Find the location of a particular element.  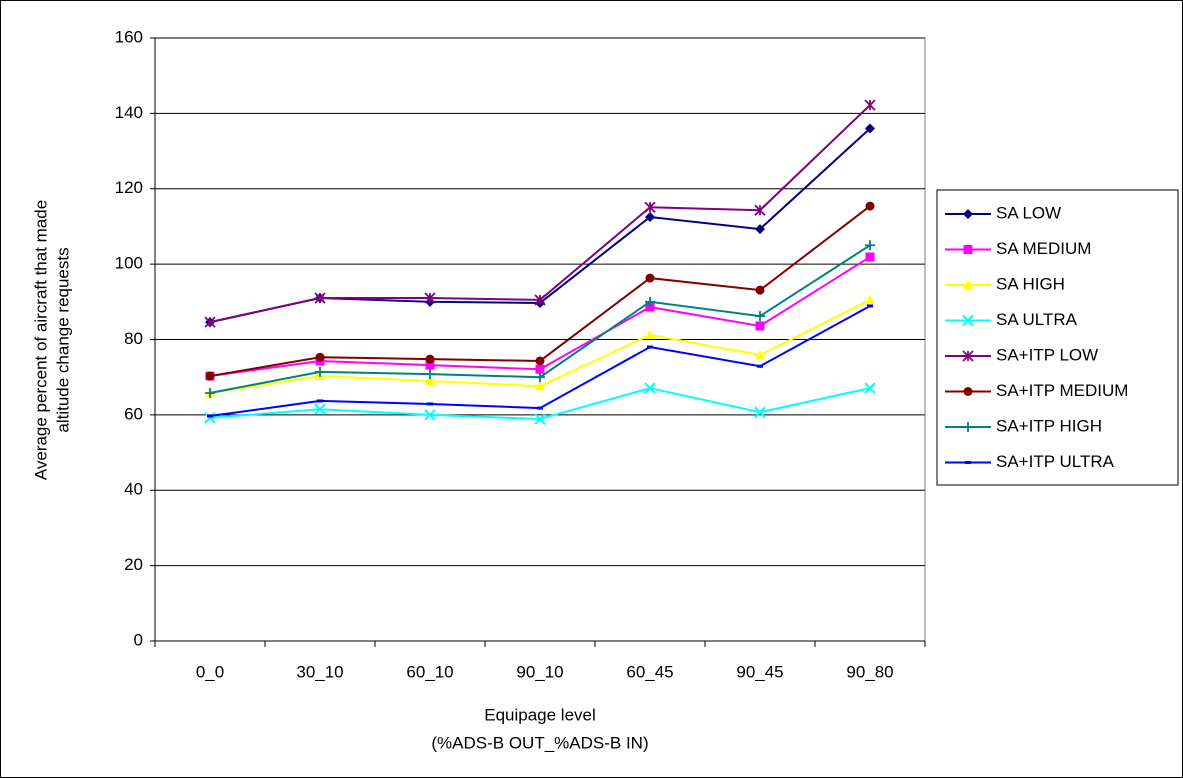

legend-label: SA ULTRA is located at coordinates (1037, 319).